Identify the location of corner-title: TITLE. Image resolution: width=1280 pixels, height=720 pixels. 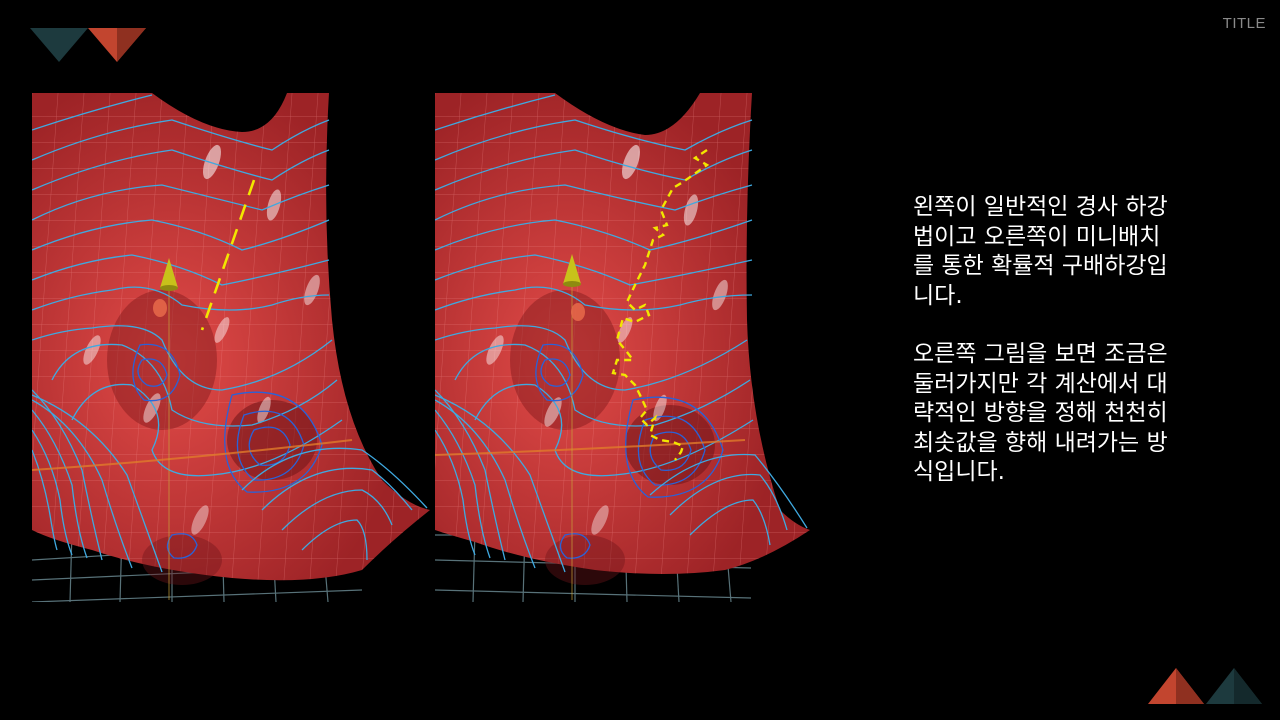
(1244, 23).